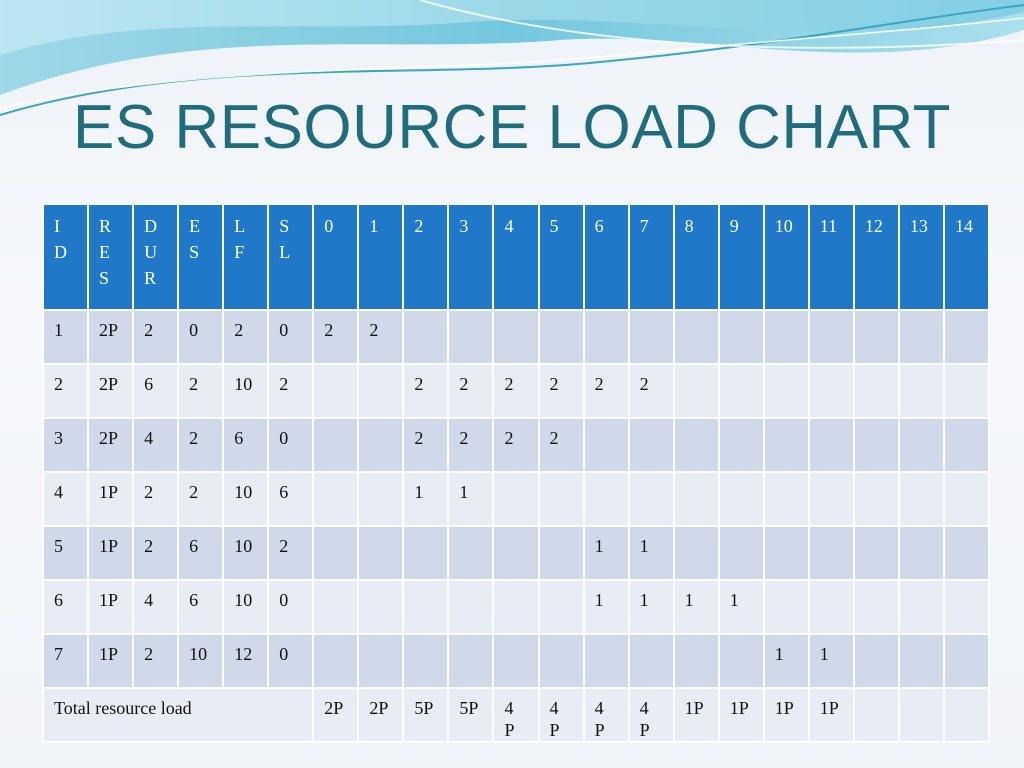 The width and height of the screenshot is (1024, 768). What do you see at coordinates (65, 445) in the screenshot?
I see `table-cell: 3` at bounding box center [65, 445].